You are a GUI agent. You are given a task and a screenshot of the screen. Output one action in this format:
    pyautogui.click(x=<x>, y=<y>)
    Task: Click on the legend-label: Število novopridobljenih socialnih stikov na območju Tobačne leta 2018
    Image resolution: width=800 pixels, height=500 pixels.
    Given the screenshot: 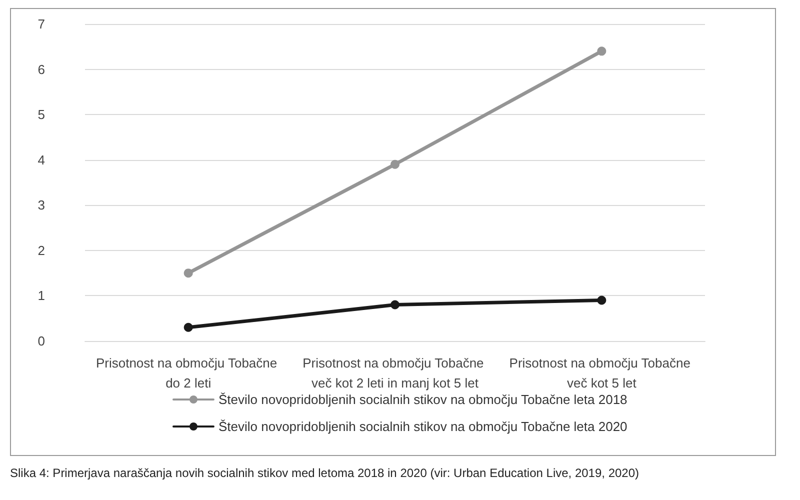 What is the action you would take?
    pyautogui.click(x=423, y=399)
    